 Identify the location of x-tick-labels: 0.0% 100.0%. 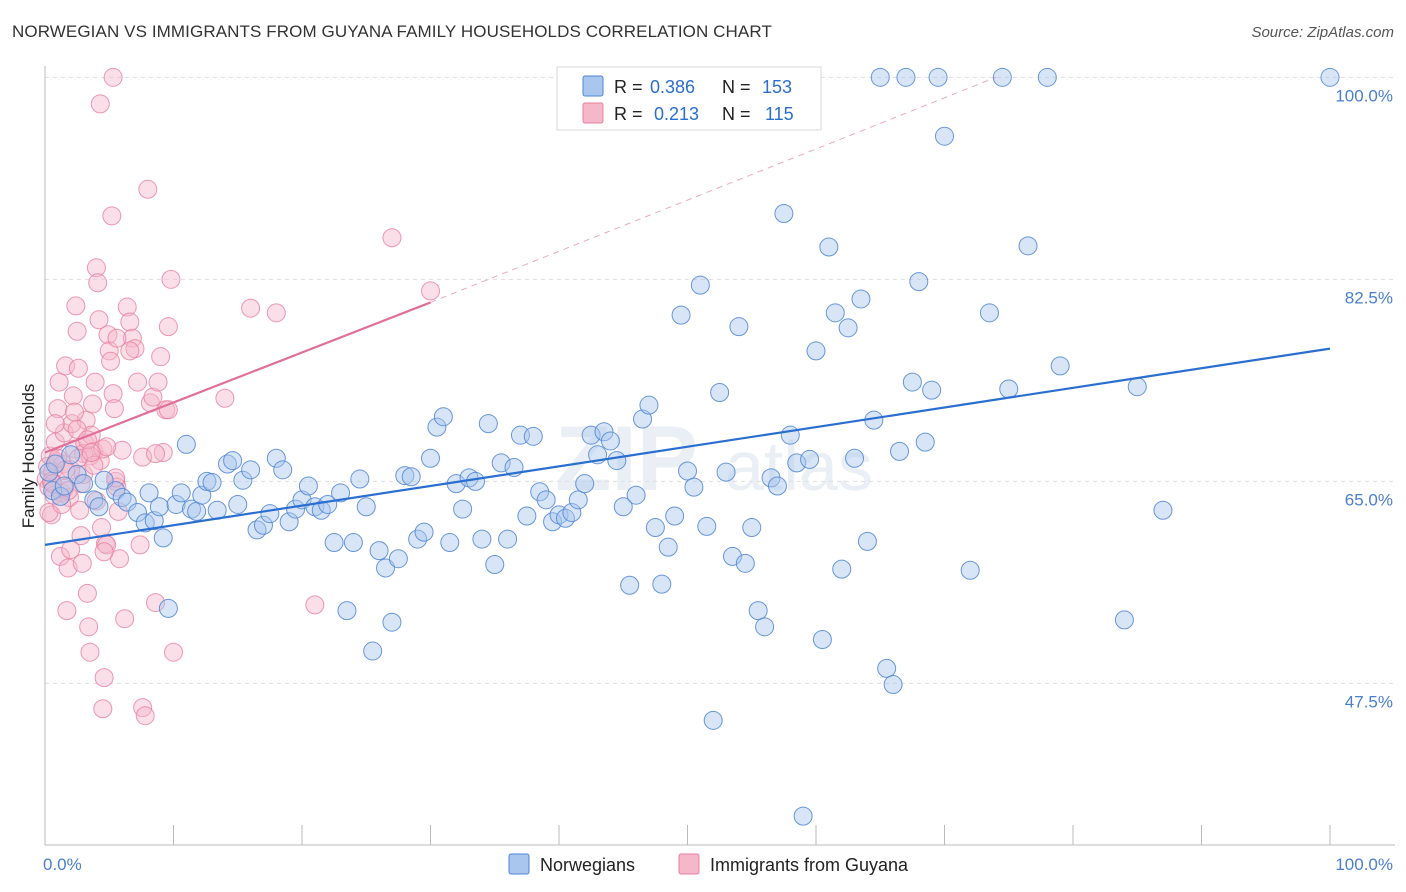
(718, 864).